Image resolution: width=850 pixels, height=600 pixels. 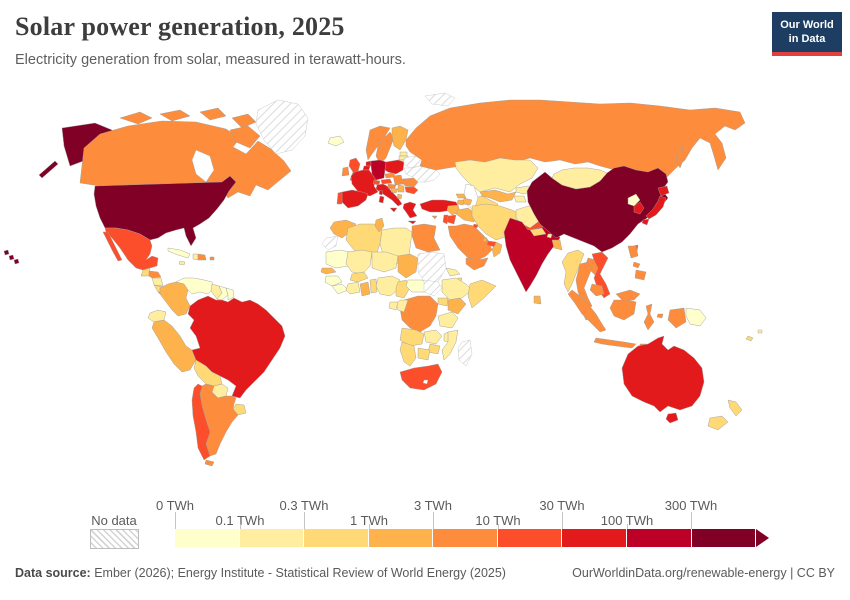 I want to click on country-indonesia-java, so click(x=615, y=343).